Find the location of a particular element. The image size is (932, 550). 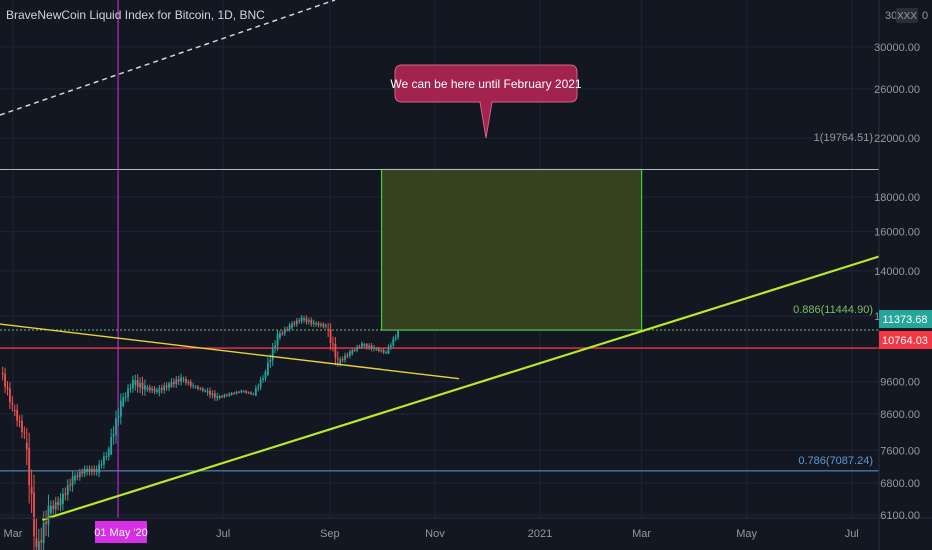

price-tick-label: 26000.00 is located at coordinates (897, 90).